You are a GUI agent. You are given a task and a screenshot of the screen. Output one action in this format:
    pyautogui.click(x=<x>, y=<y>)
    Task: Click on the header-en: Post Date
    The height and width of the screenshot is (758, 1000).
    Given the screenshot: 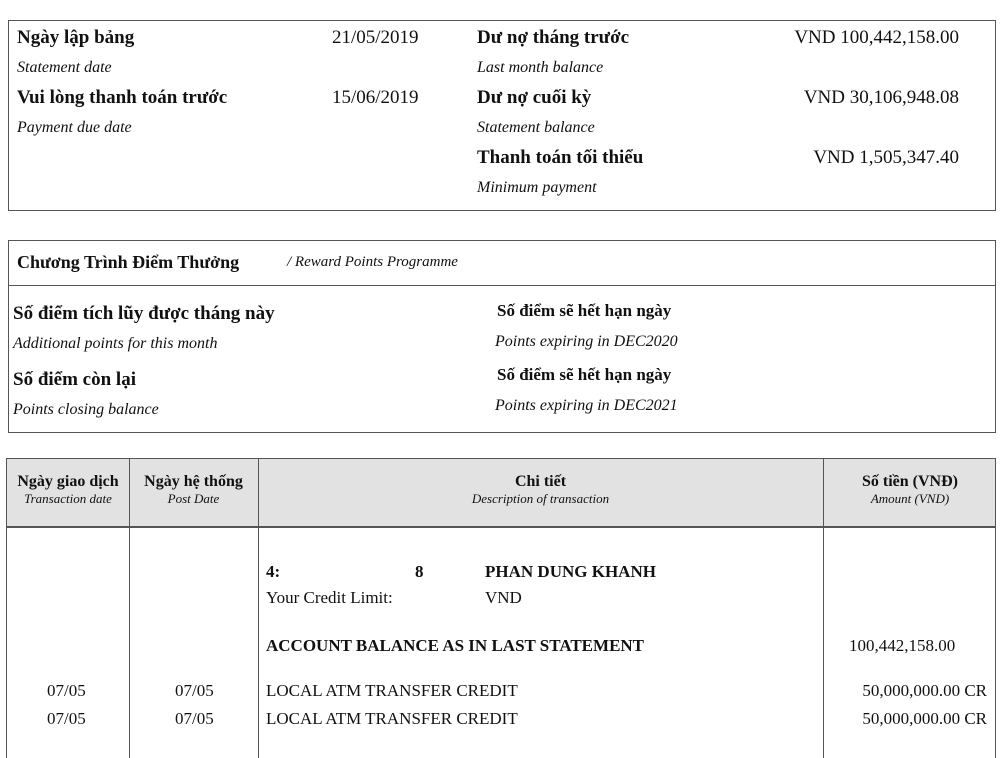 What is the action you would take?
    pyautogui.click(x=193, y=498)
    